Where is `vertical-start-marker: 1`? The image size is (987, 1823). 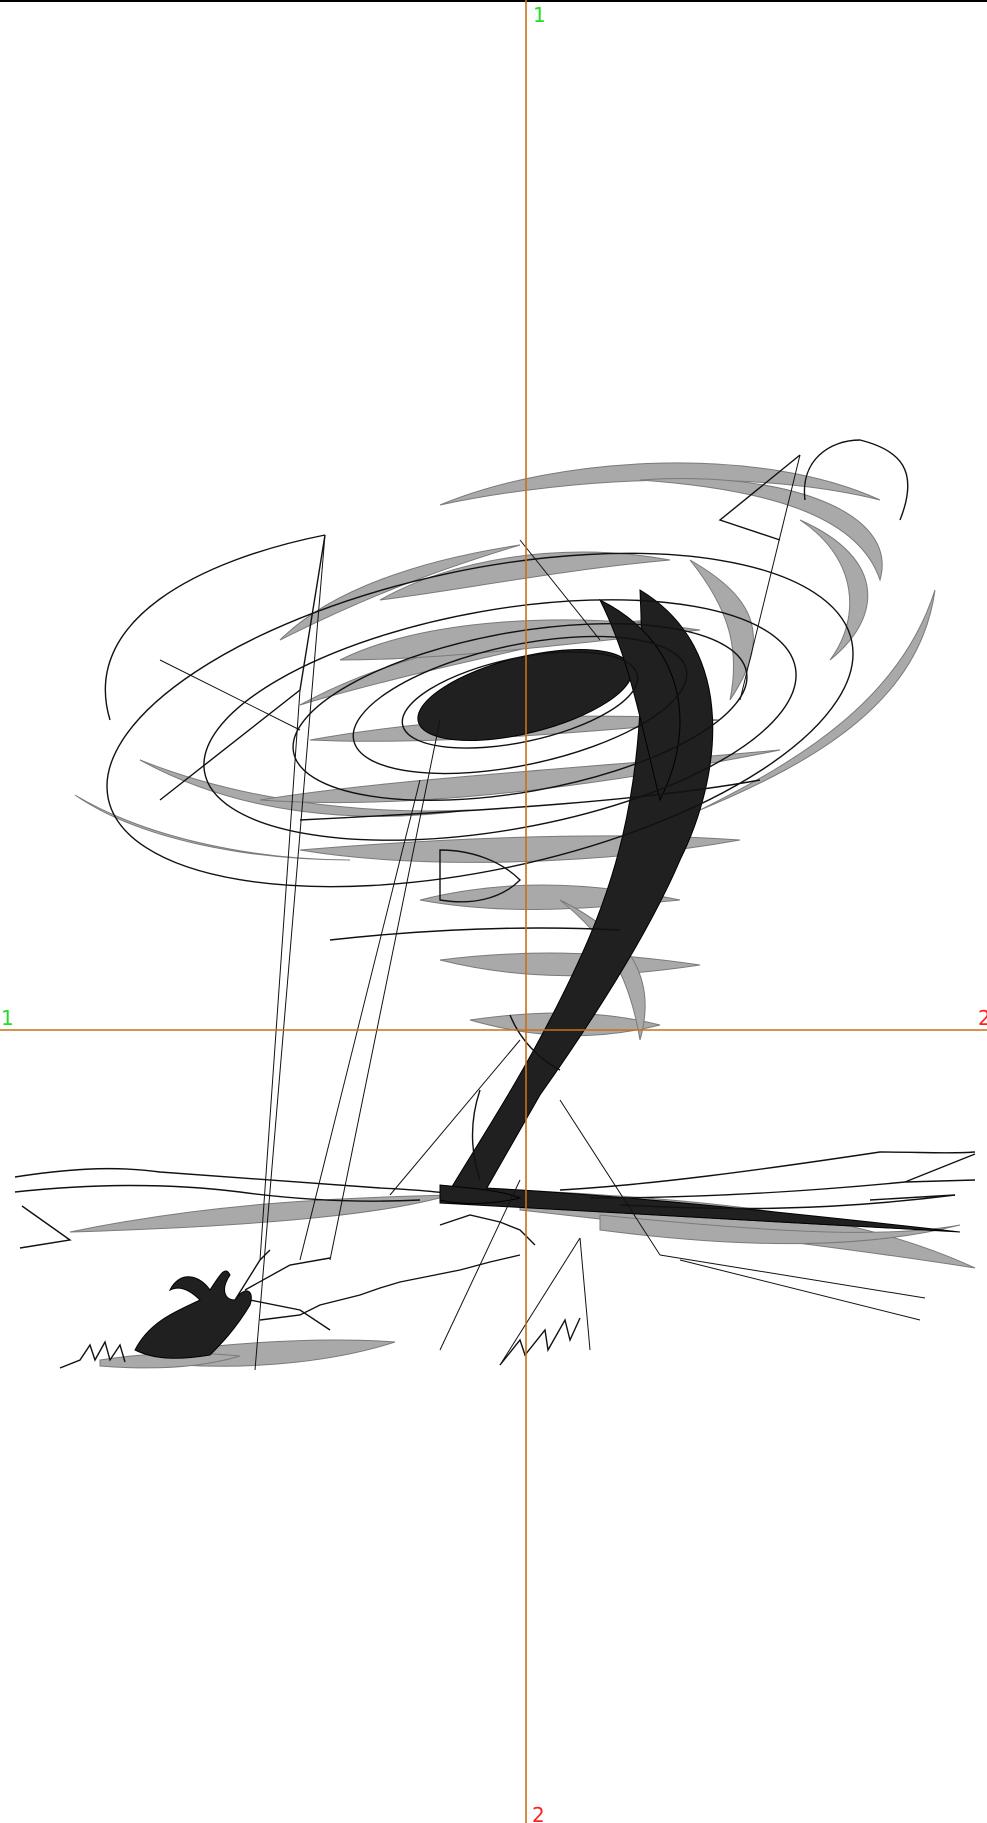
vertical-start-marker: 1 is located at coordinates (539, 15).